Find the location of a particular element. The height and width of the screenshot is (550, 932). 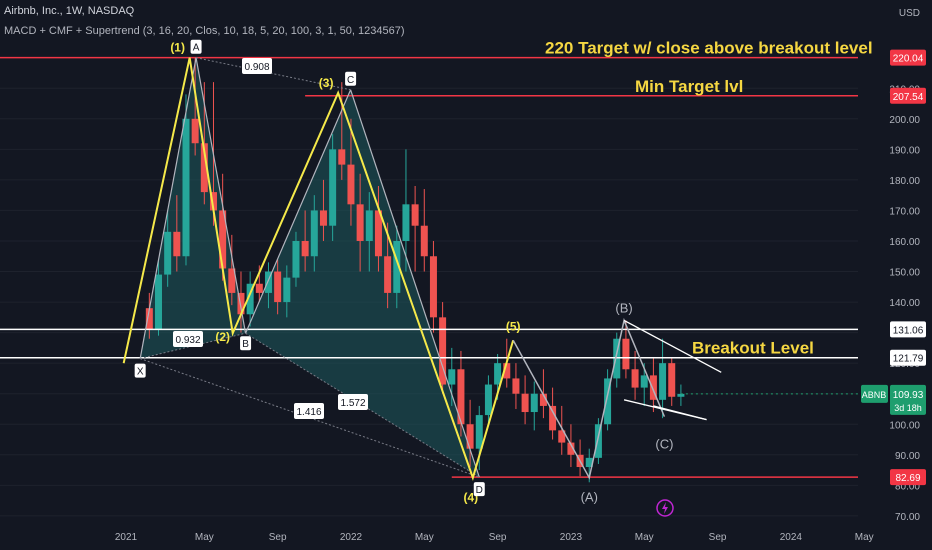

y-tick-label: 100.00 is located at coordinates (904, 425).